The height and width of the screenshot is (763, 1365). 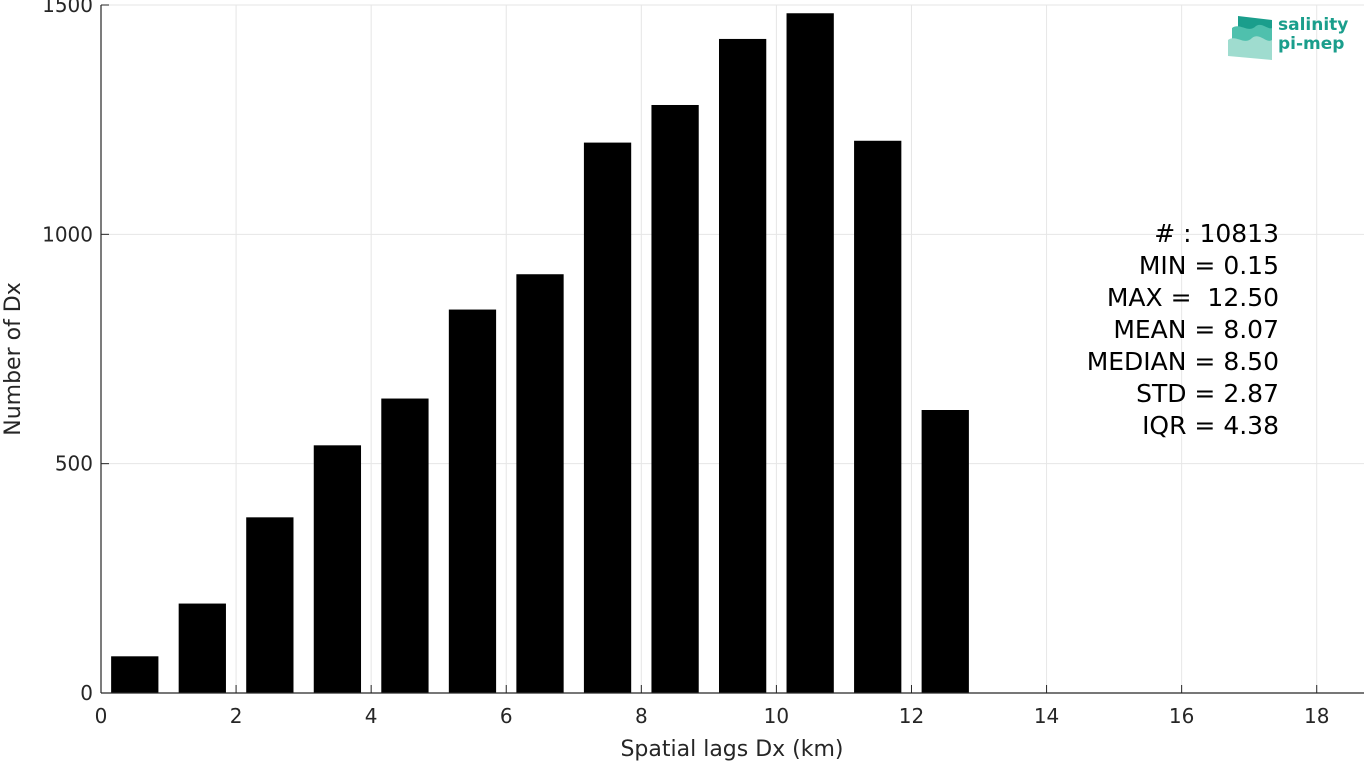 I want to click on stat-count: # : 10813, so click(x=1216, y=233).